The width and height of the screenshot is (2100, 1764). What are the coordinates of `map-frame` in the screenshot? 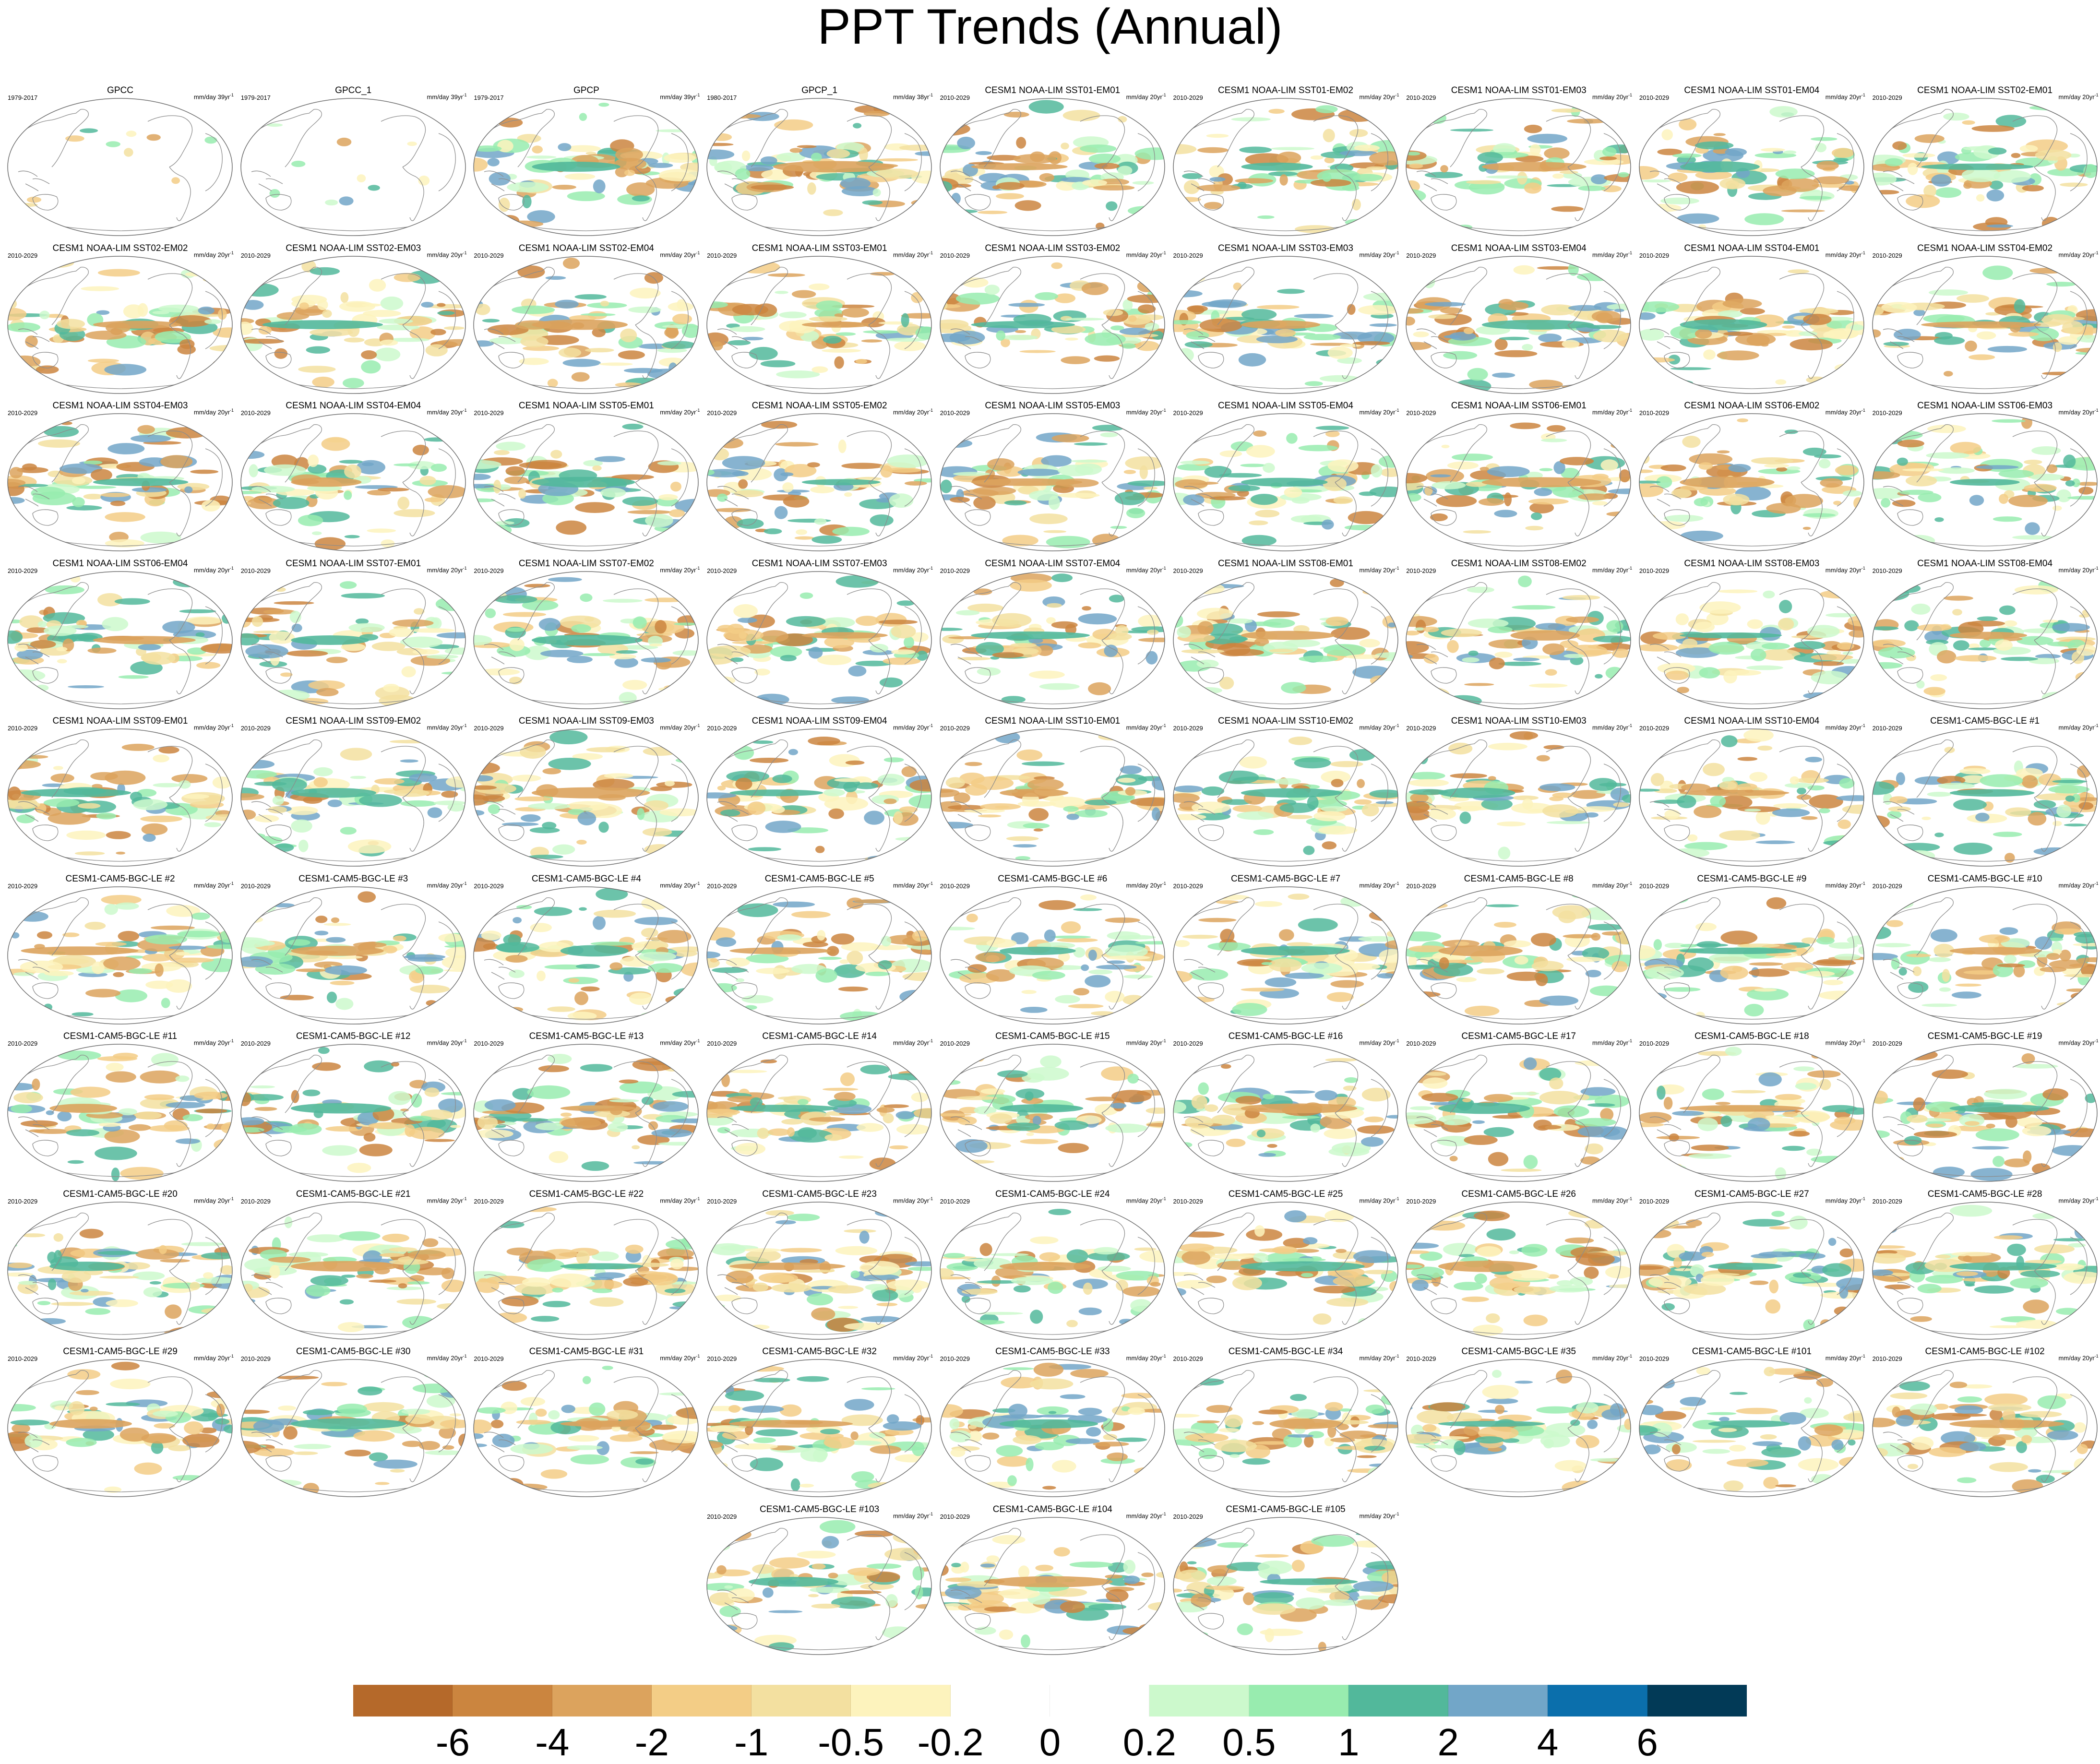 It's located at (353, 167).